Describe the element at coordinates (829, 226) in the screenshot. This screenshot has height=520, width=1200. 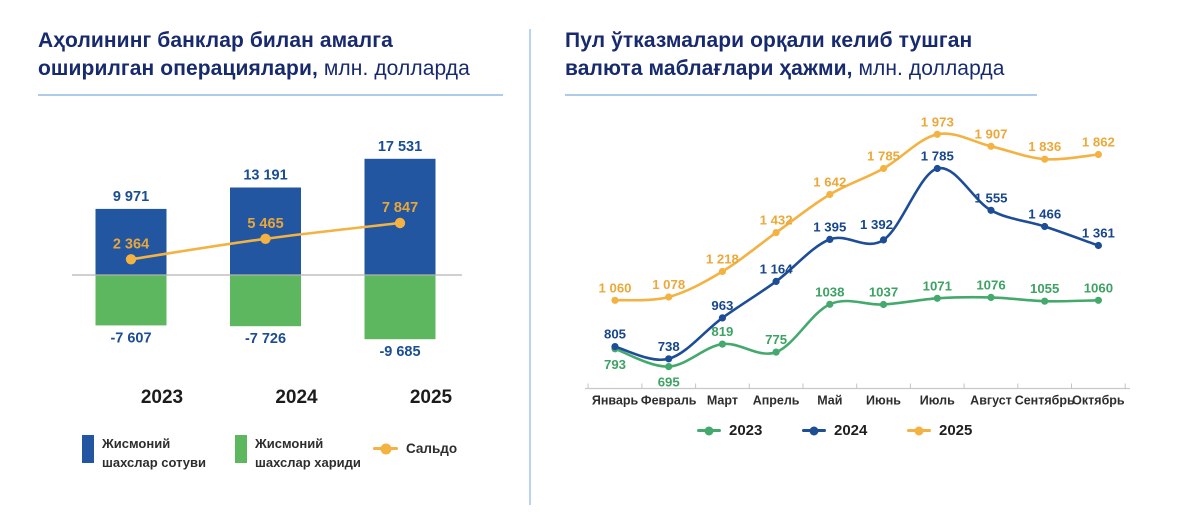
I see `chart-label: 1 395` at that location.